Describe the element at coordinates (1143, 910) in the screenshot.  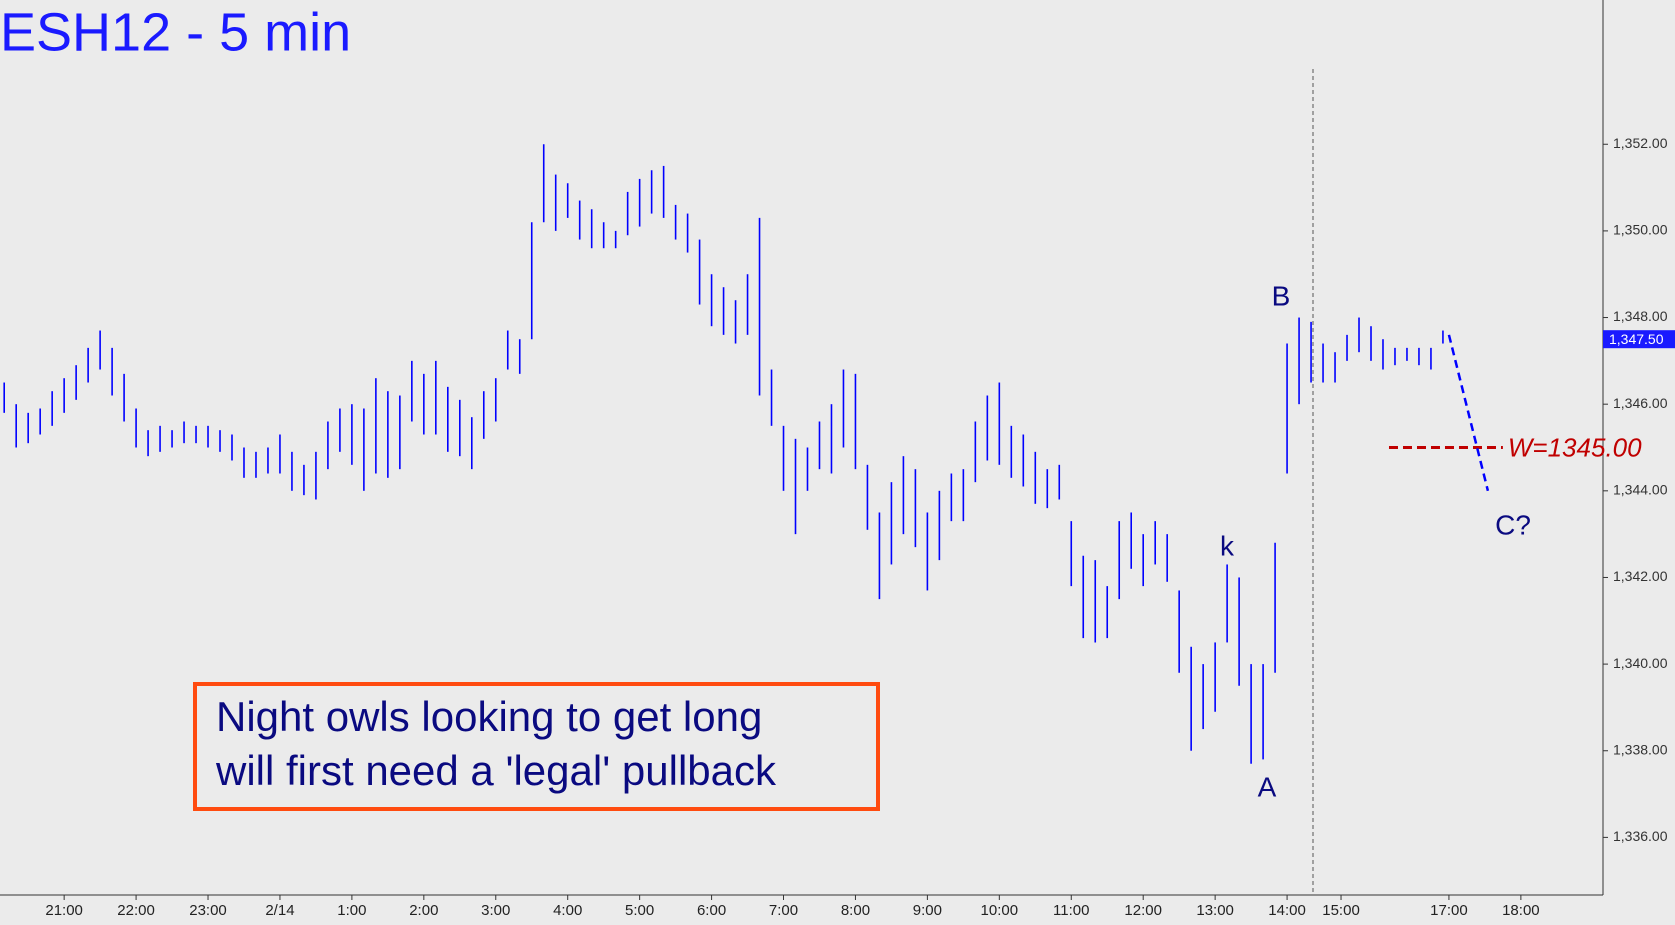
I see `x-tick-label: 12:00` at that location.